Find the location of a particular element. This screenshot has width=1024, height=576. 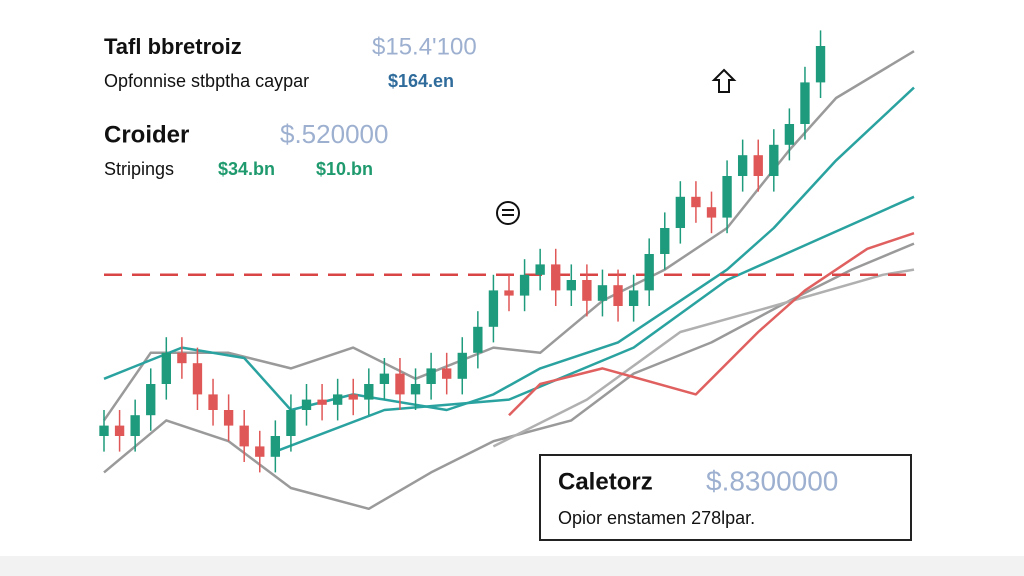

section-title: Croider is located at coordinates (146, 134).